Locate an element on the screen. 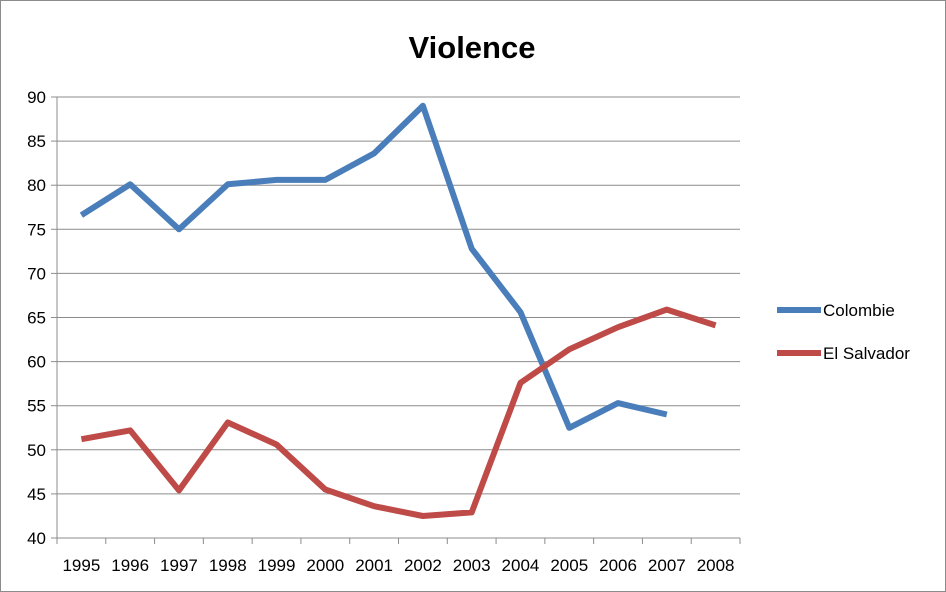 This screenshot has height=592, width=946. x-tick-label: 1996 is located at coordinates (130, 565).